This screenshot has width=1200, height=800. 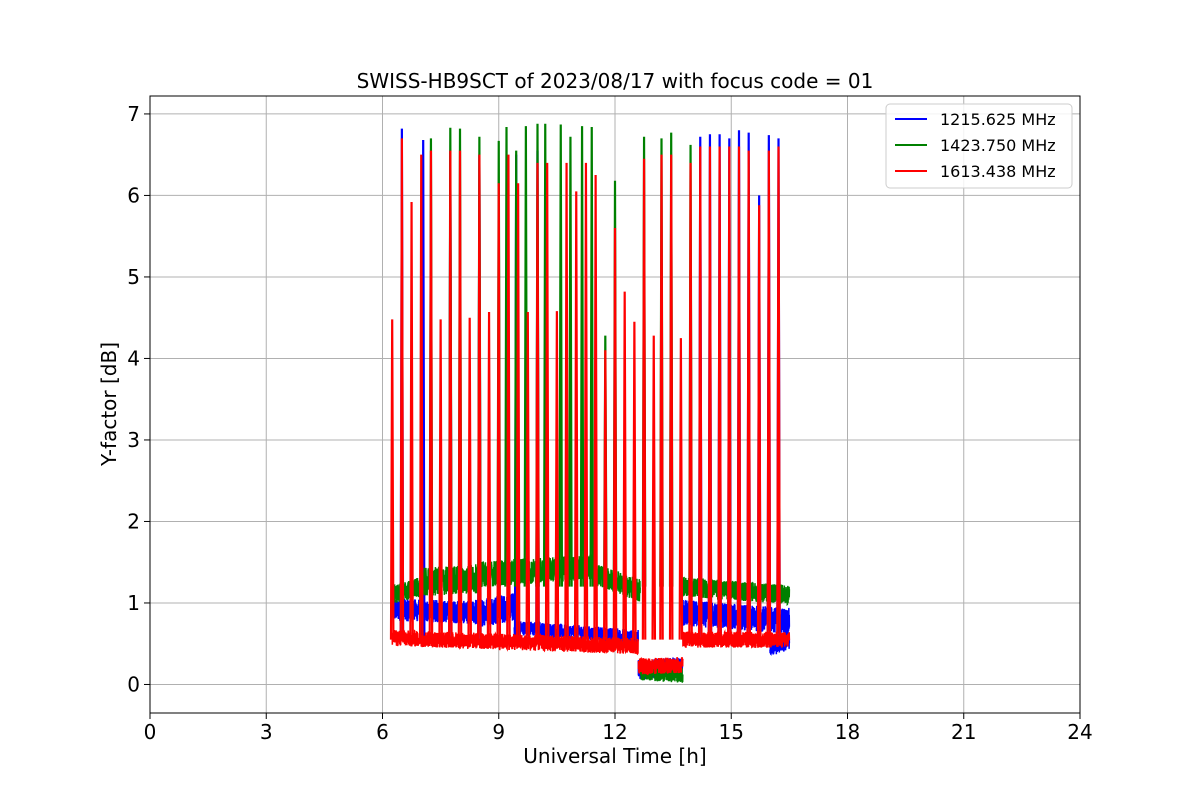 What do you see at coordinates (382, 732) in the screenshot?
I see `x-tick-label: 6` at bounding box center [382, 732].